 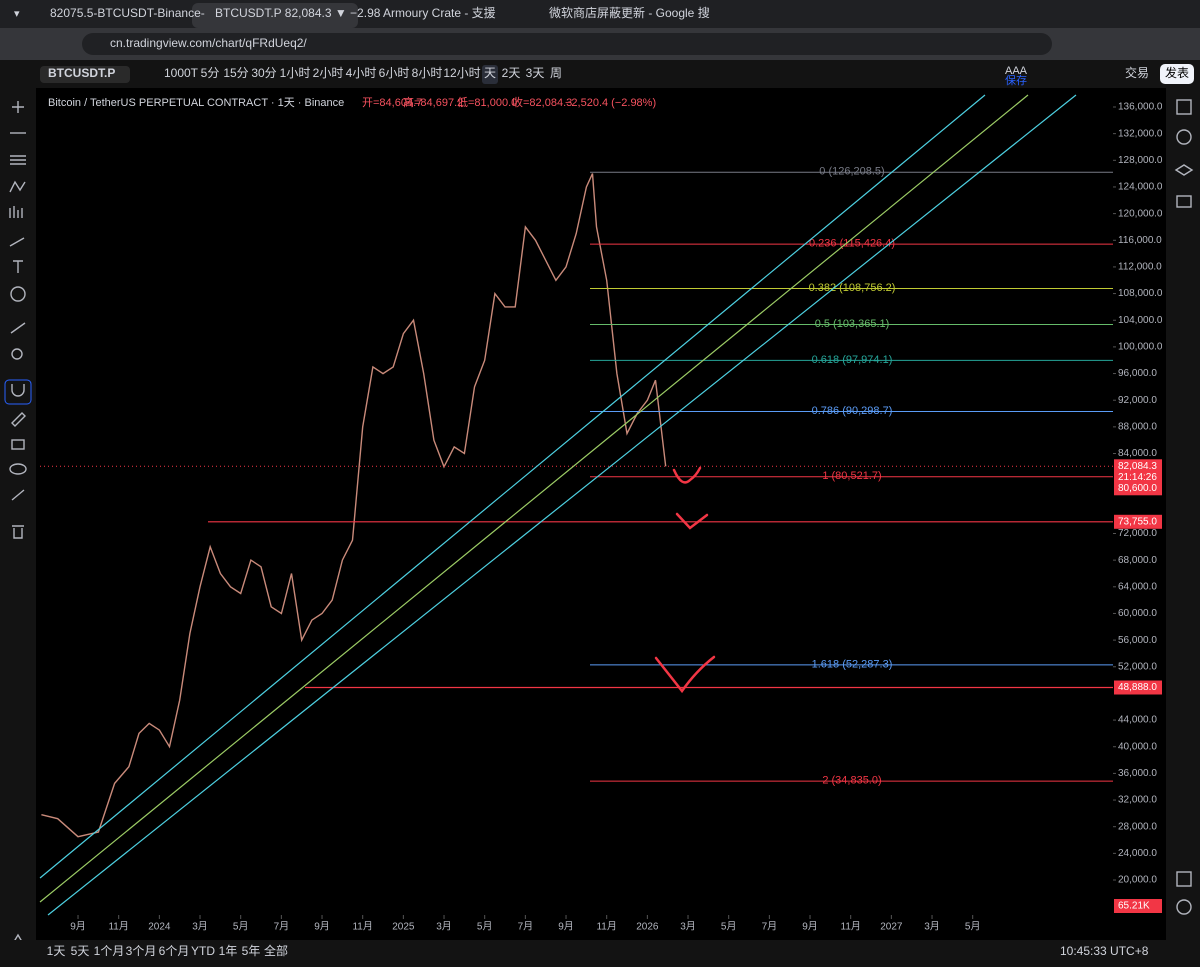 What do you see at coordinates (511, 73) in the screenshot?
I see `interval: 2天` at bounding box center [511, 73].